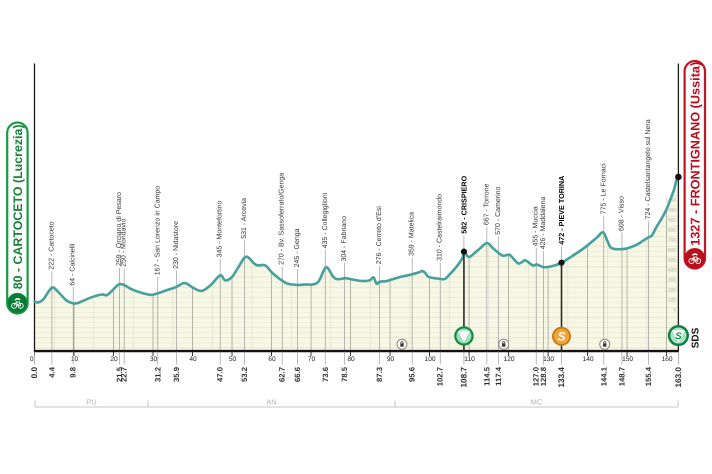 This screenshot has height=474, width=712. I want to click on svg-text: 400, so click(672, 271).